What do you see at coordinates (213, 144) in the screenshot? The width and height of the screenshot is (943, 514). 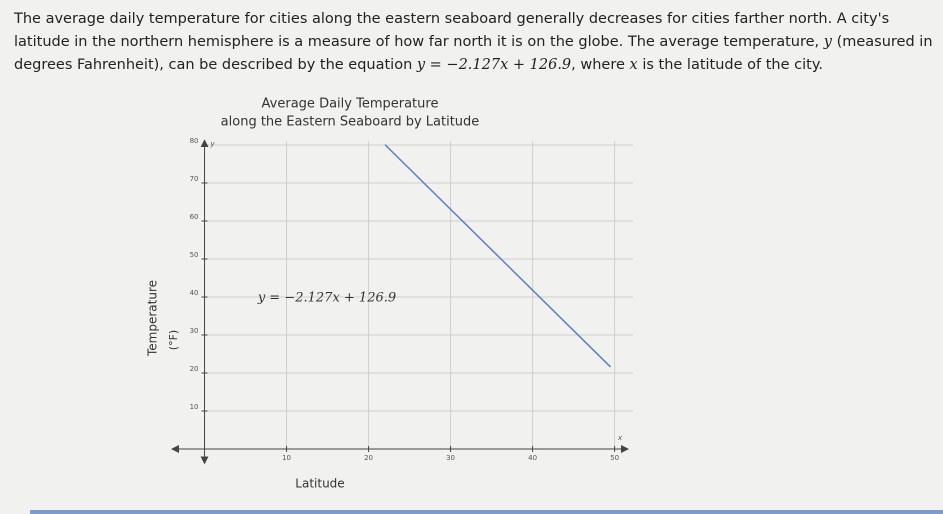 I see `y-axis-letter: y` at bounding box center [213, 144].